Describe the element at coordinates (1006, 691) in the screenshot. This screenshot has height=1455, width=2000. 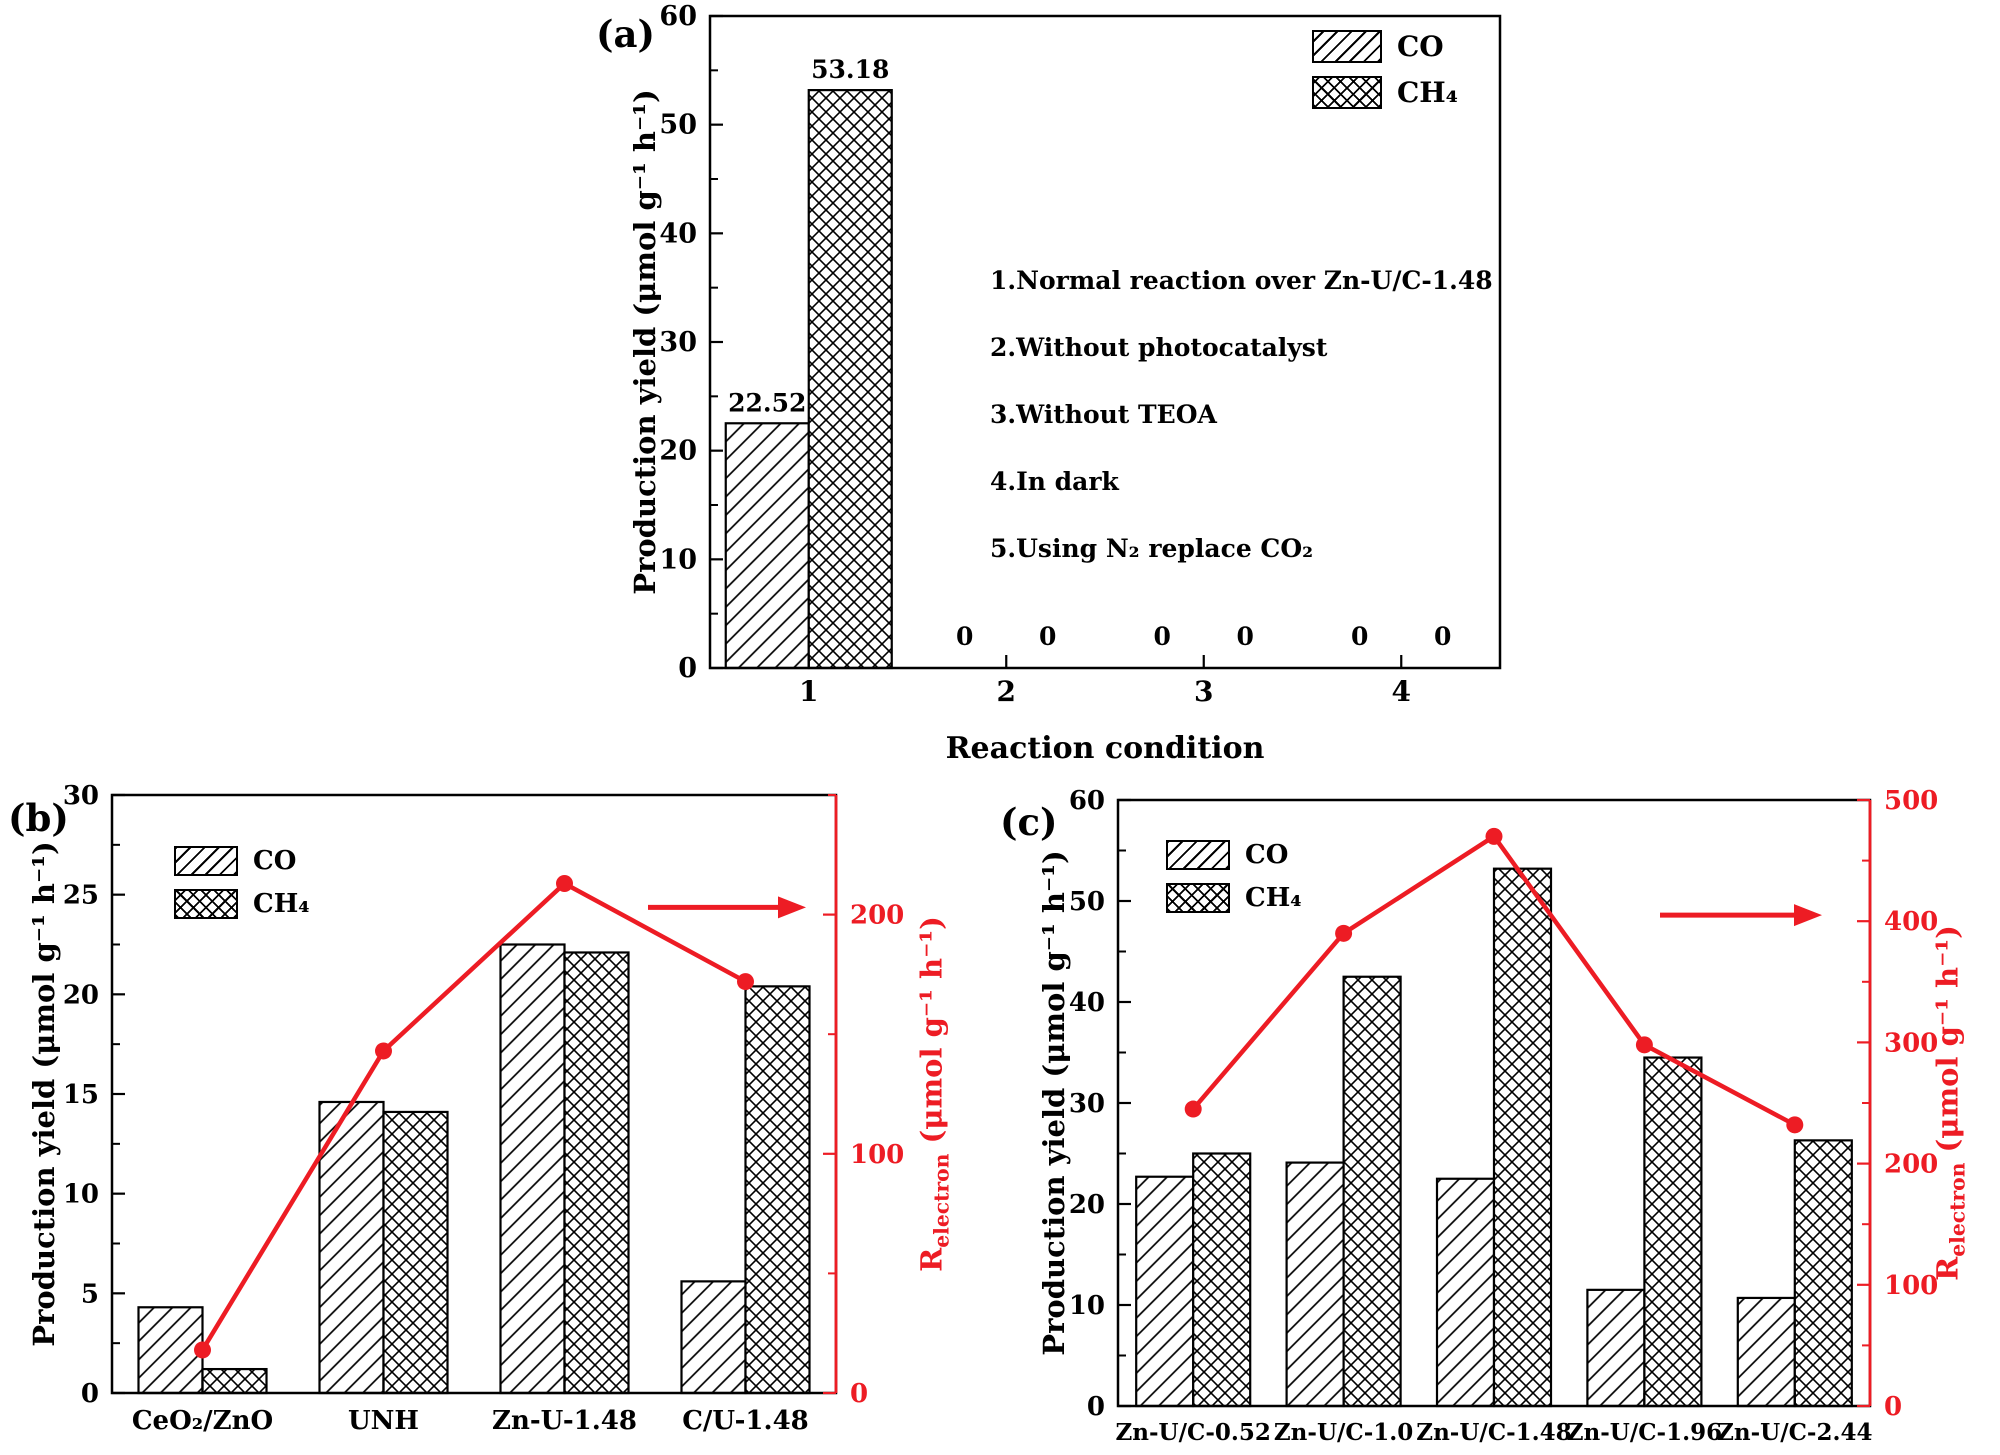
I see `x-category-label: 2` at that location.